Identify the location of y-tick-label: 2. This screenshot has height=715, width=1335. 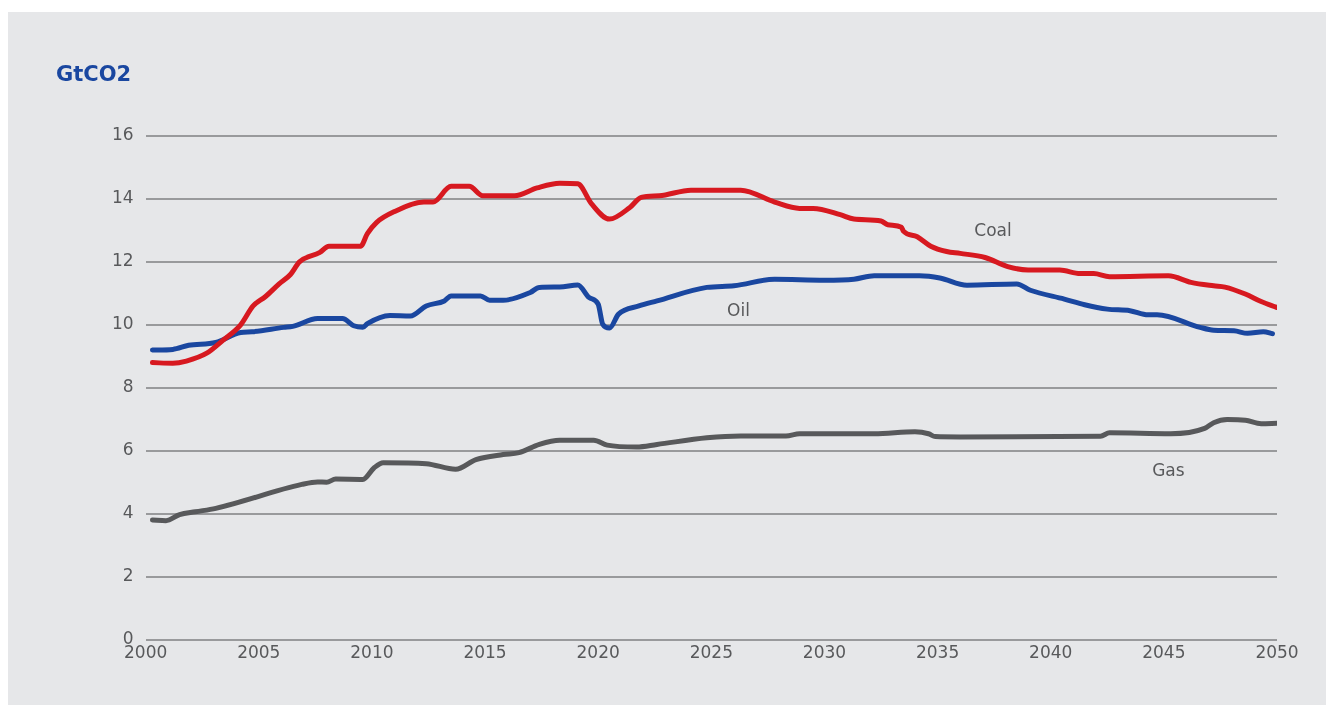
(128, 575).